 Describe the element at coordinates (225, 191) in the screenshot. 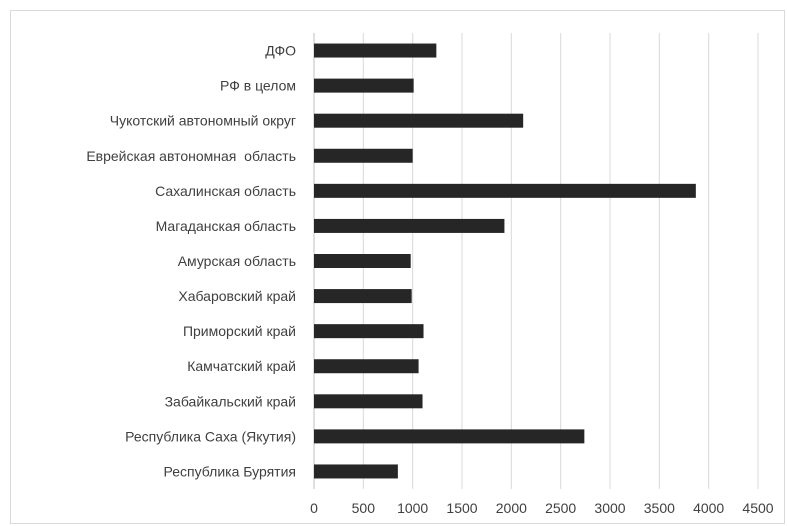

I see `category-label: Сахалинская область` at that location.